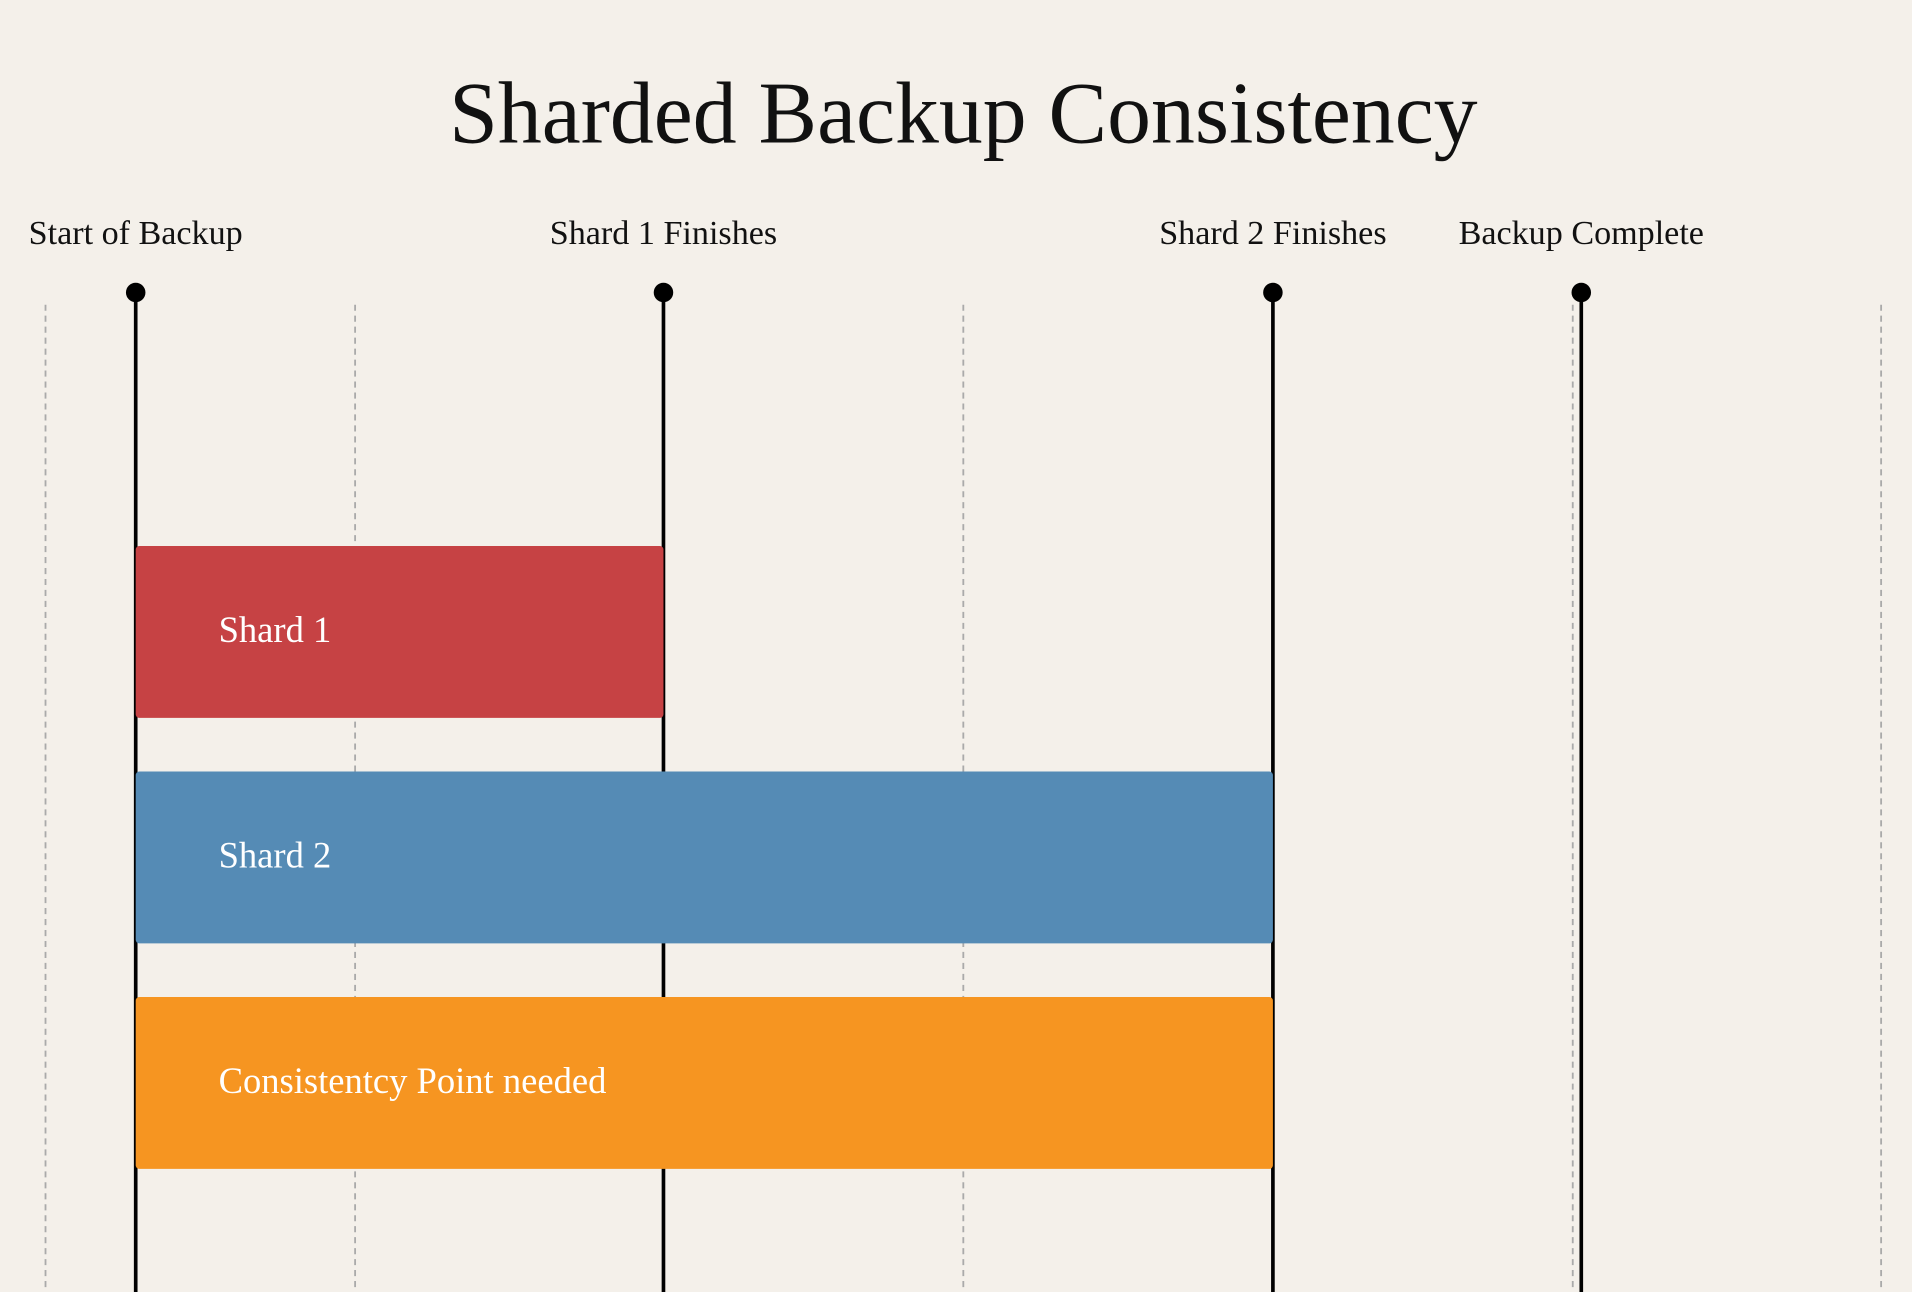 The height and width of the screenshot is (1292, 1912). Describe the element at coordinates (413, 1080) in the screenshot. I see `bar-label: Consistentcy Point needed` at that location.